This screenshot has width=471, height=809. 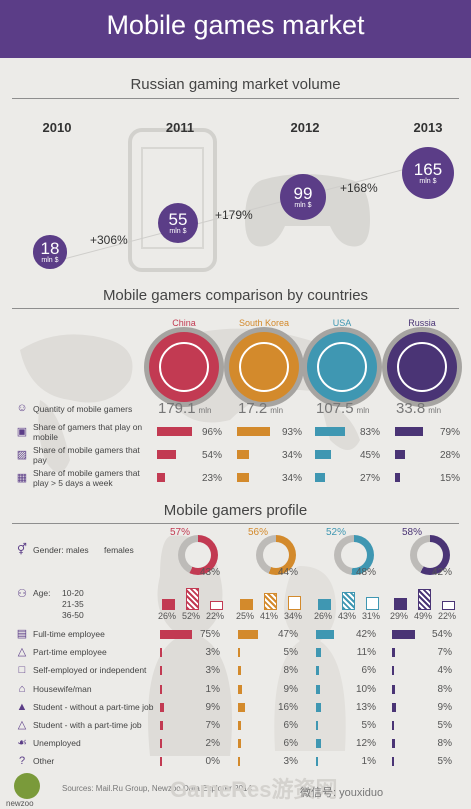 What do you see at coordinates (77, 550) in the screenshot?
I see `gender-legend-males: males` at bounding box center [77, 550].